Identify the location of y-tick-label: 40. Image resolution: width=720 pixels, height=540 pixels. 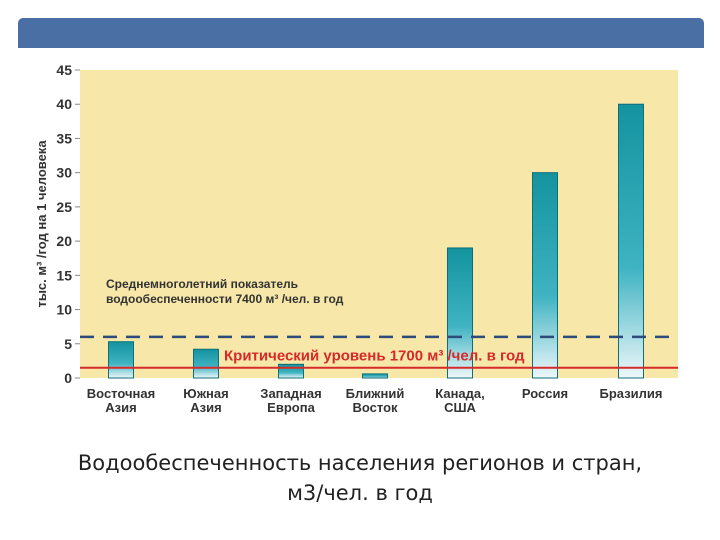
(64, 104).